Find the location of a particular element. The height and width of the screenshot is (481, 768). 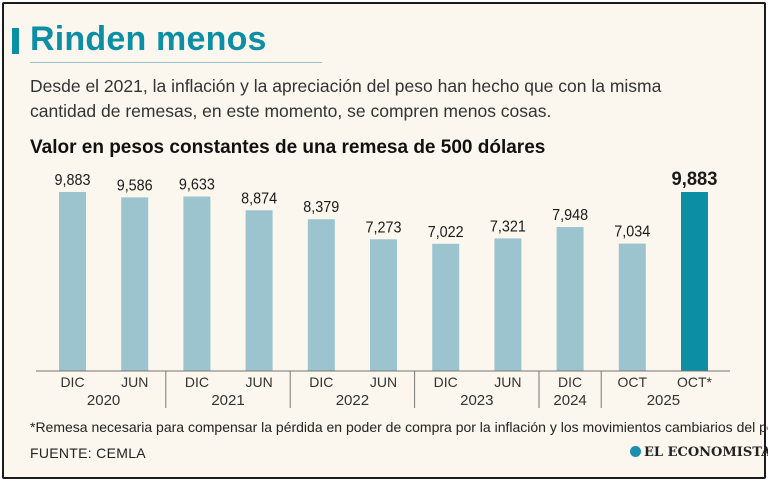

category-label-9: OCT is located at coordinates (633, 382).